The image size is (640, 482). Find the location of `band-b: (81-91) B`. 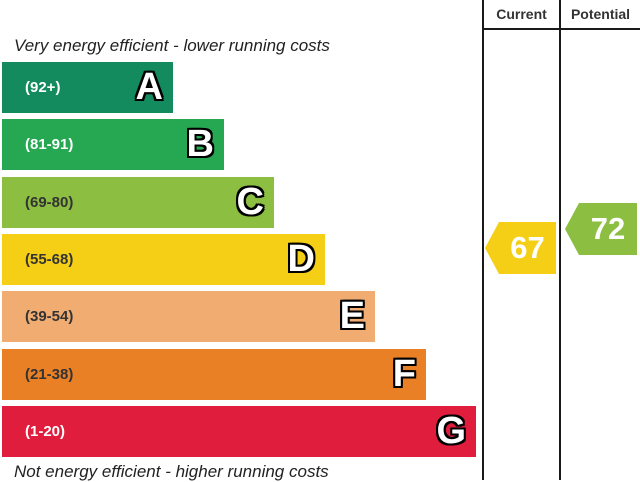

band-b: (81-91) B is located at coordinates (113, 145).